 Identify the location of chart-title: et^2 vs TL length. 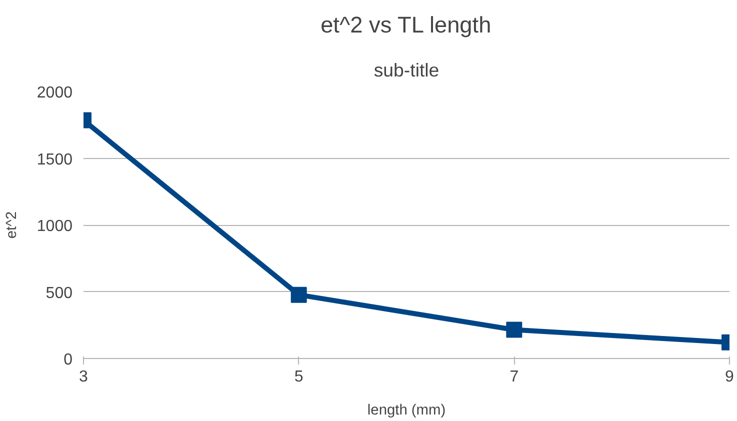
(406, 25).